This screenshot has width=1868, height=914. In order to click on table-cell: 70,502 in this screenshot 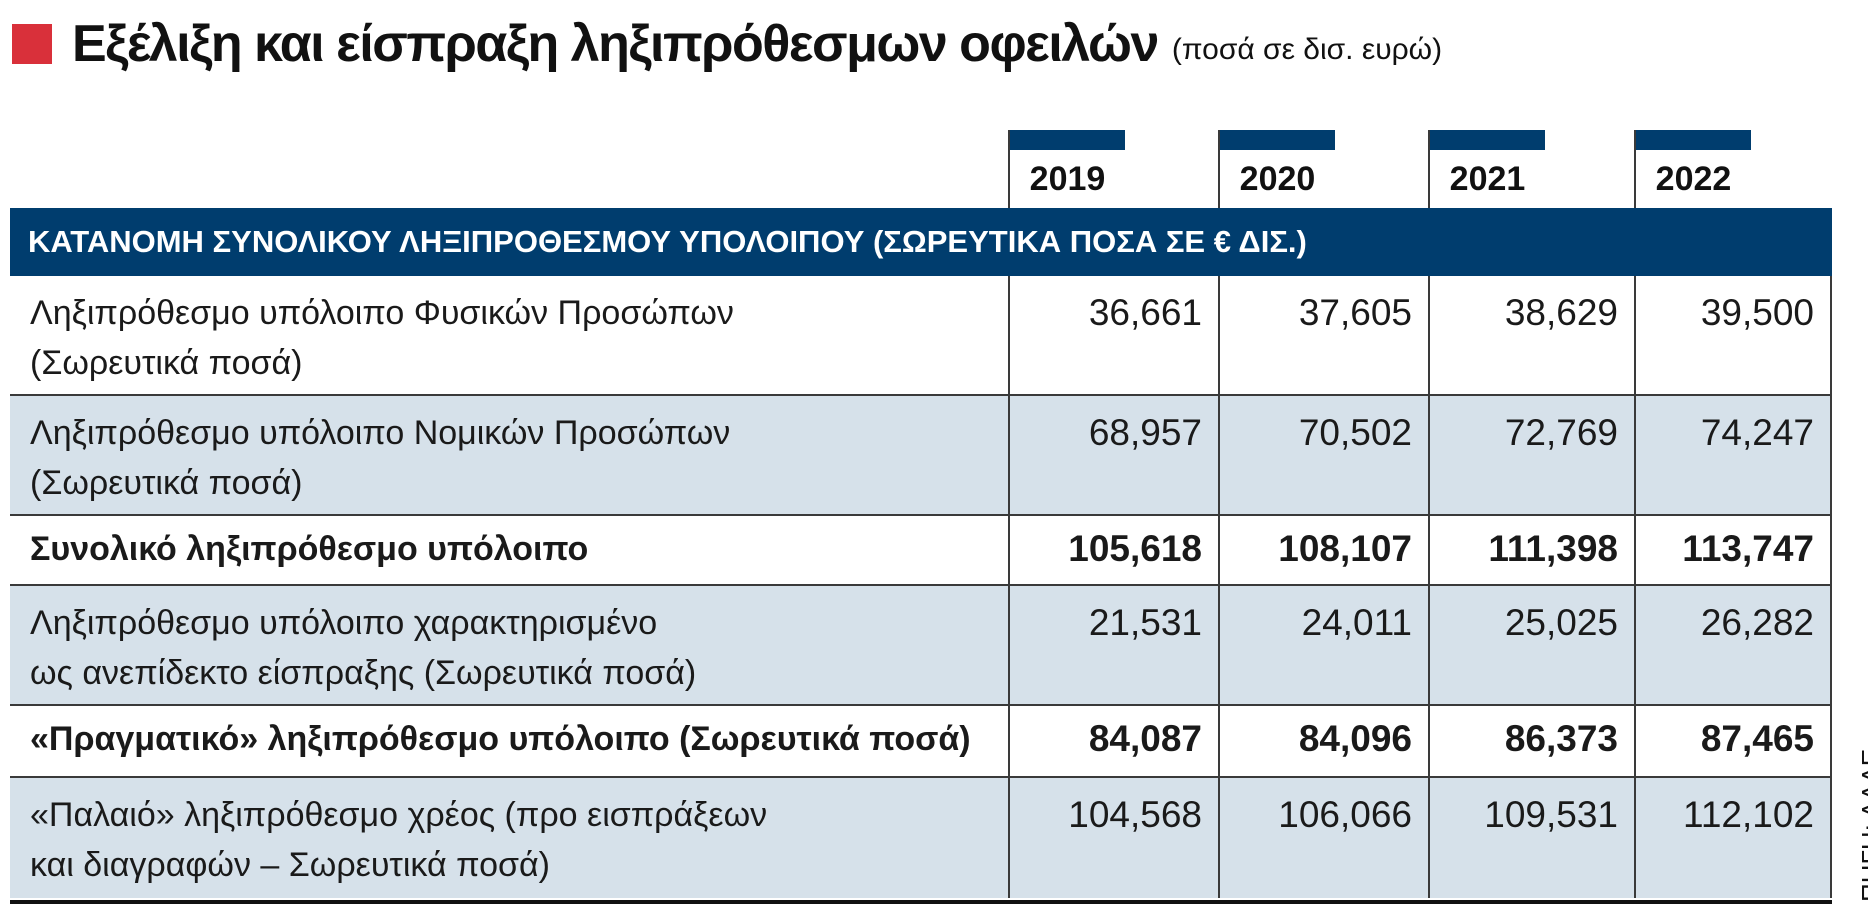, I will do `click(1323, 455)`.